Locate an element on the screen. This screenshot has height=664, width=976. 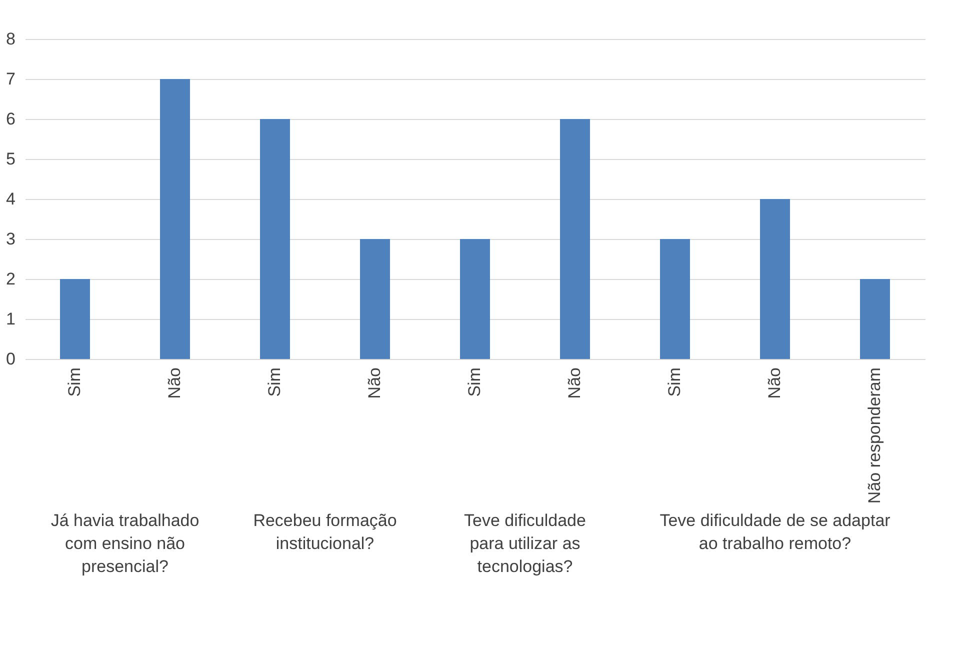
x-tick-label: Não responderam is located at coordinates (874, 436).